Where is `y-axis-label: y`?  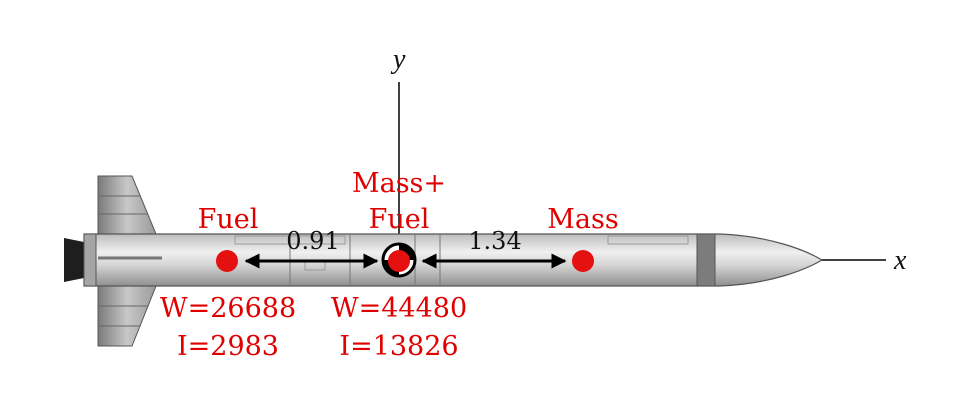 y-axis-label: y is located at coordinates (398, 59).